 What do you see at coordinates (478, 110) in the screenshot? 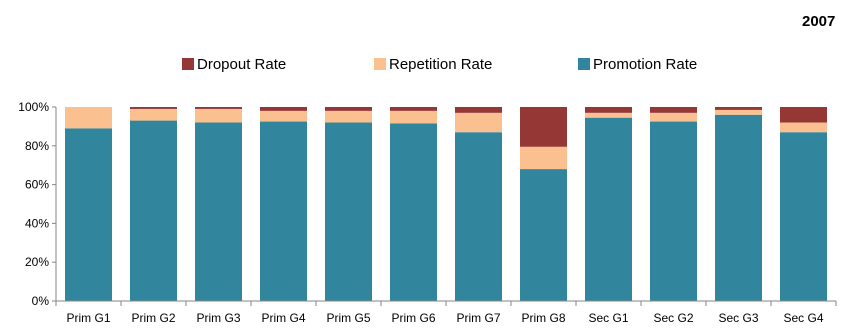
I see `bar-dropout-rate-prim-g7` at bounding box center [478, 110].